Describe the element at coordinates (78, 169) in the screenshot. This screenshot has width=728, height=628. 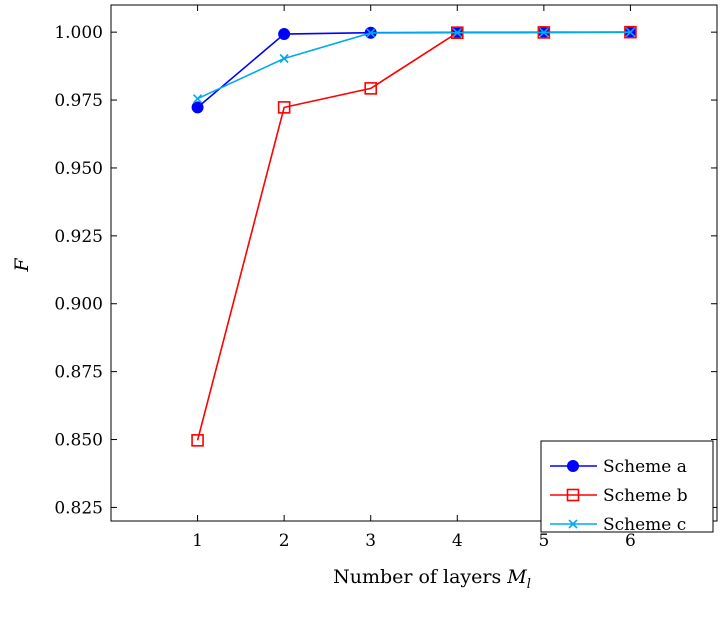
I see `y-tick-label: 0.950` at that location.